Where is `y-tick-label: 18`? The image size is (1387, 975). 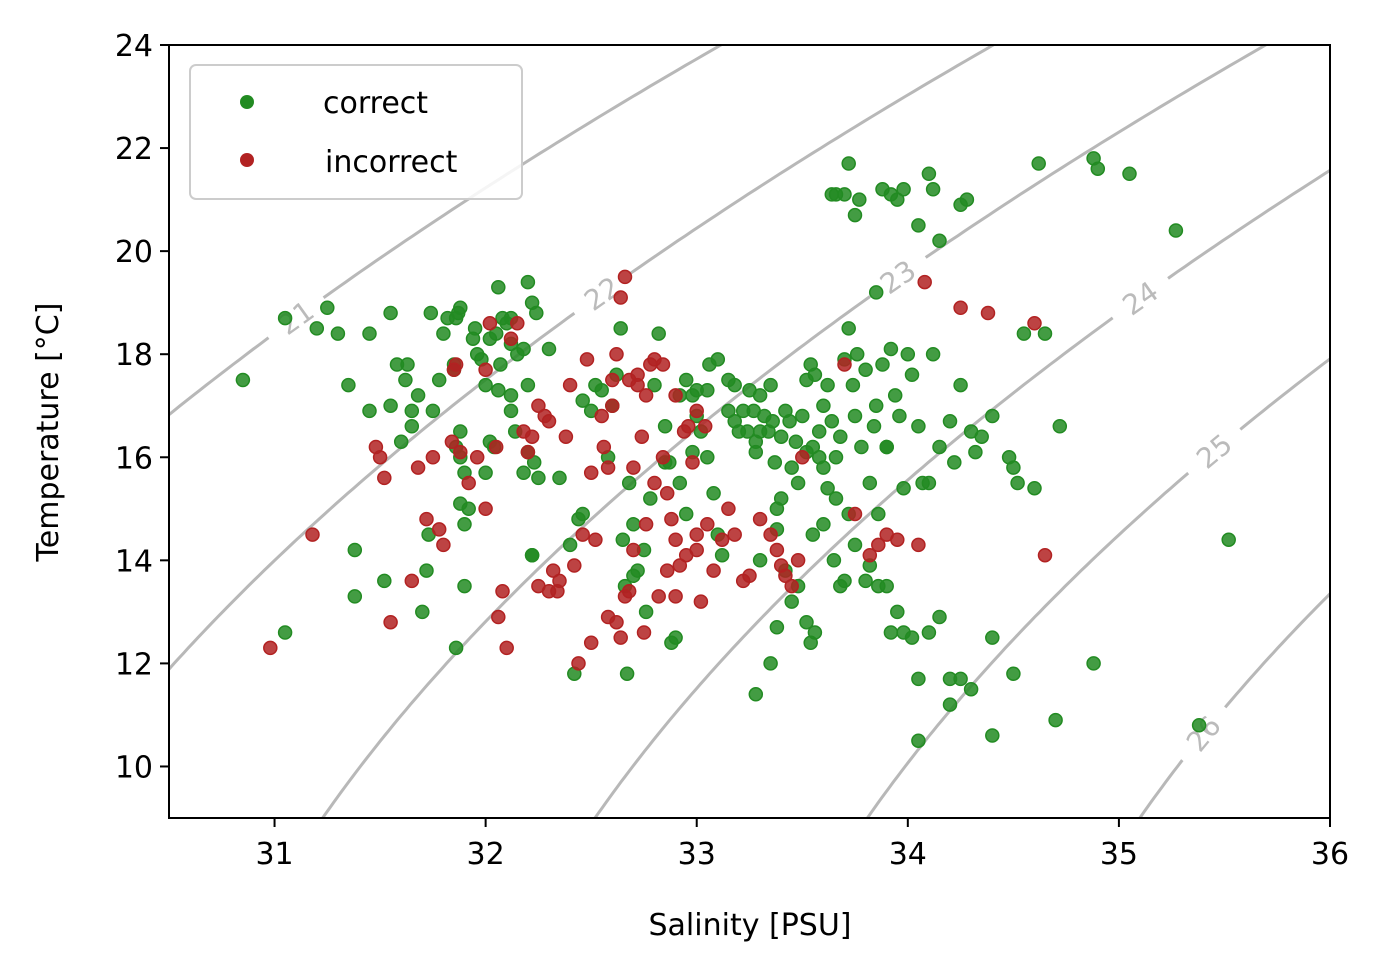
y-tick-label: 18 is located at coordinates (134, 355).